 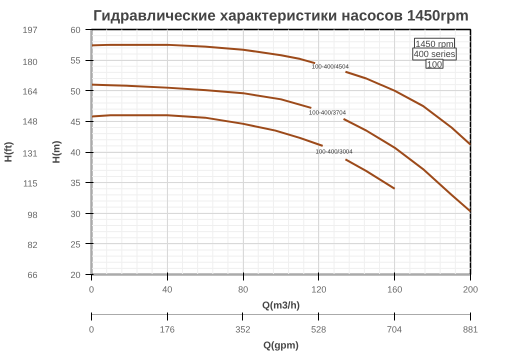 What do you see at coordinates (394, 329) in the screenshot?
I see `x2-tick-label: 704` at bounding box center [394, 329].